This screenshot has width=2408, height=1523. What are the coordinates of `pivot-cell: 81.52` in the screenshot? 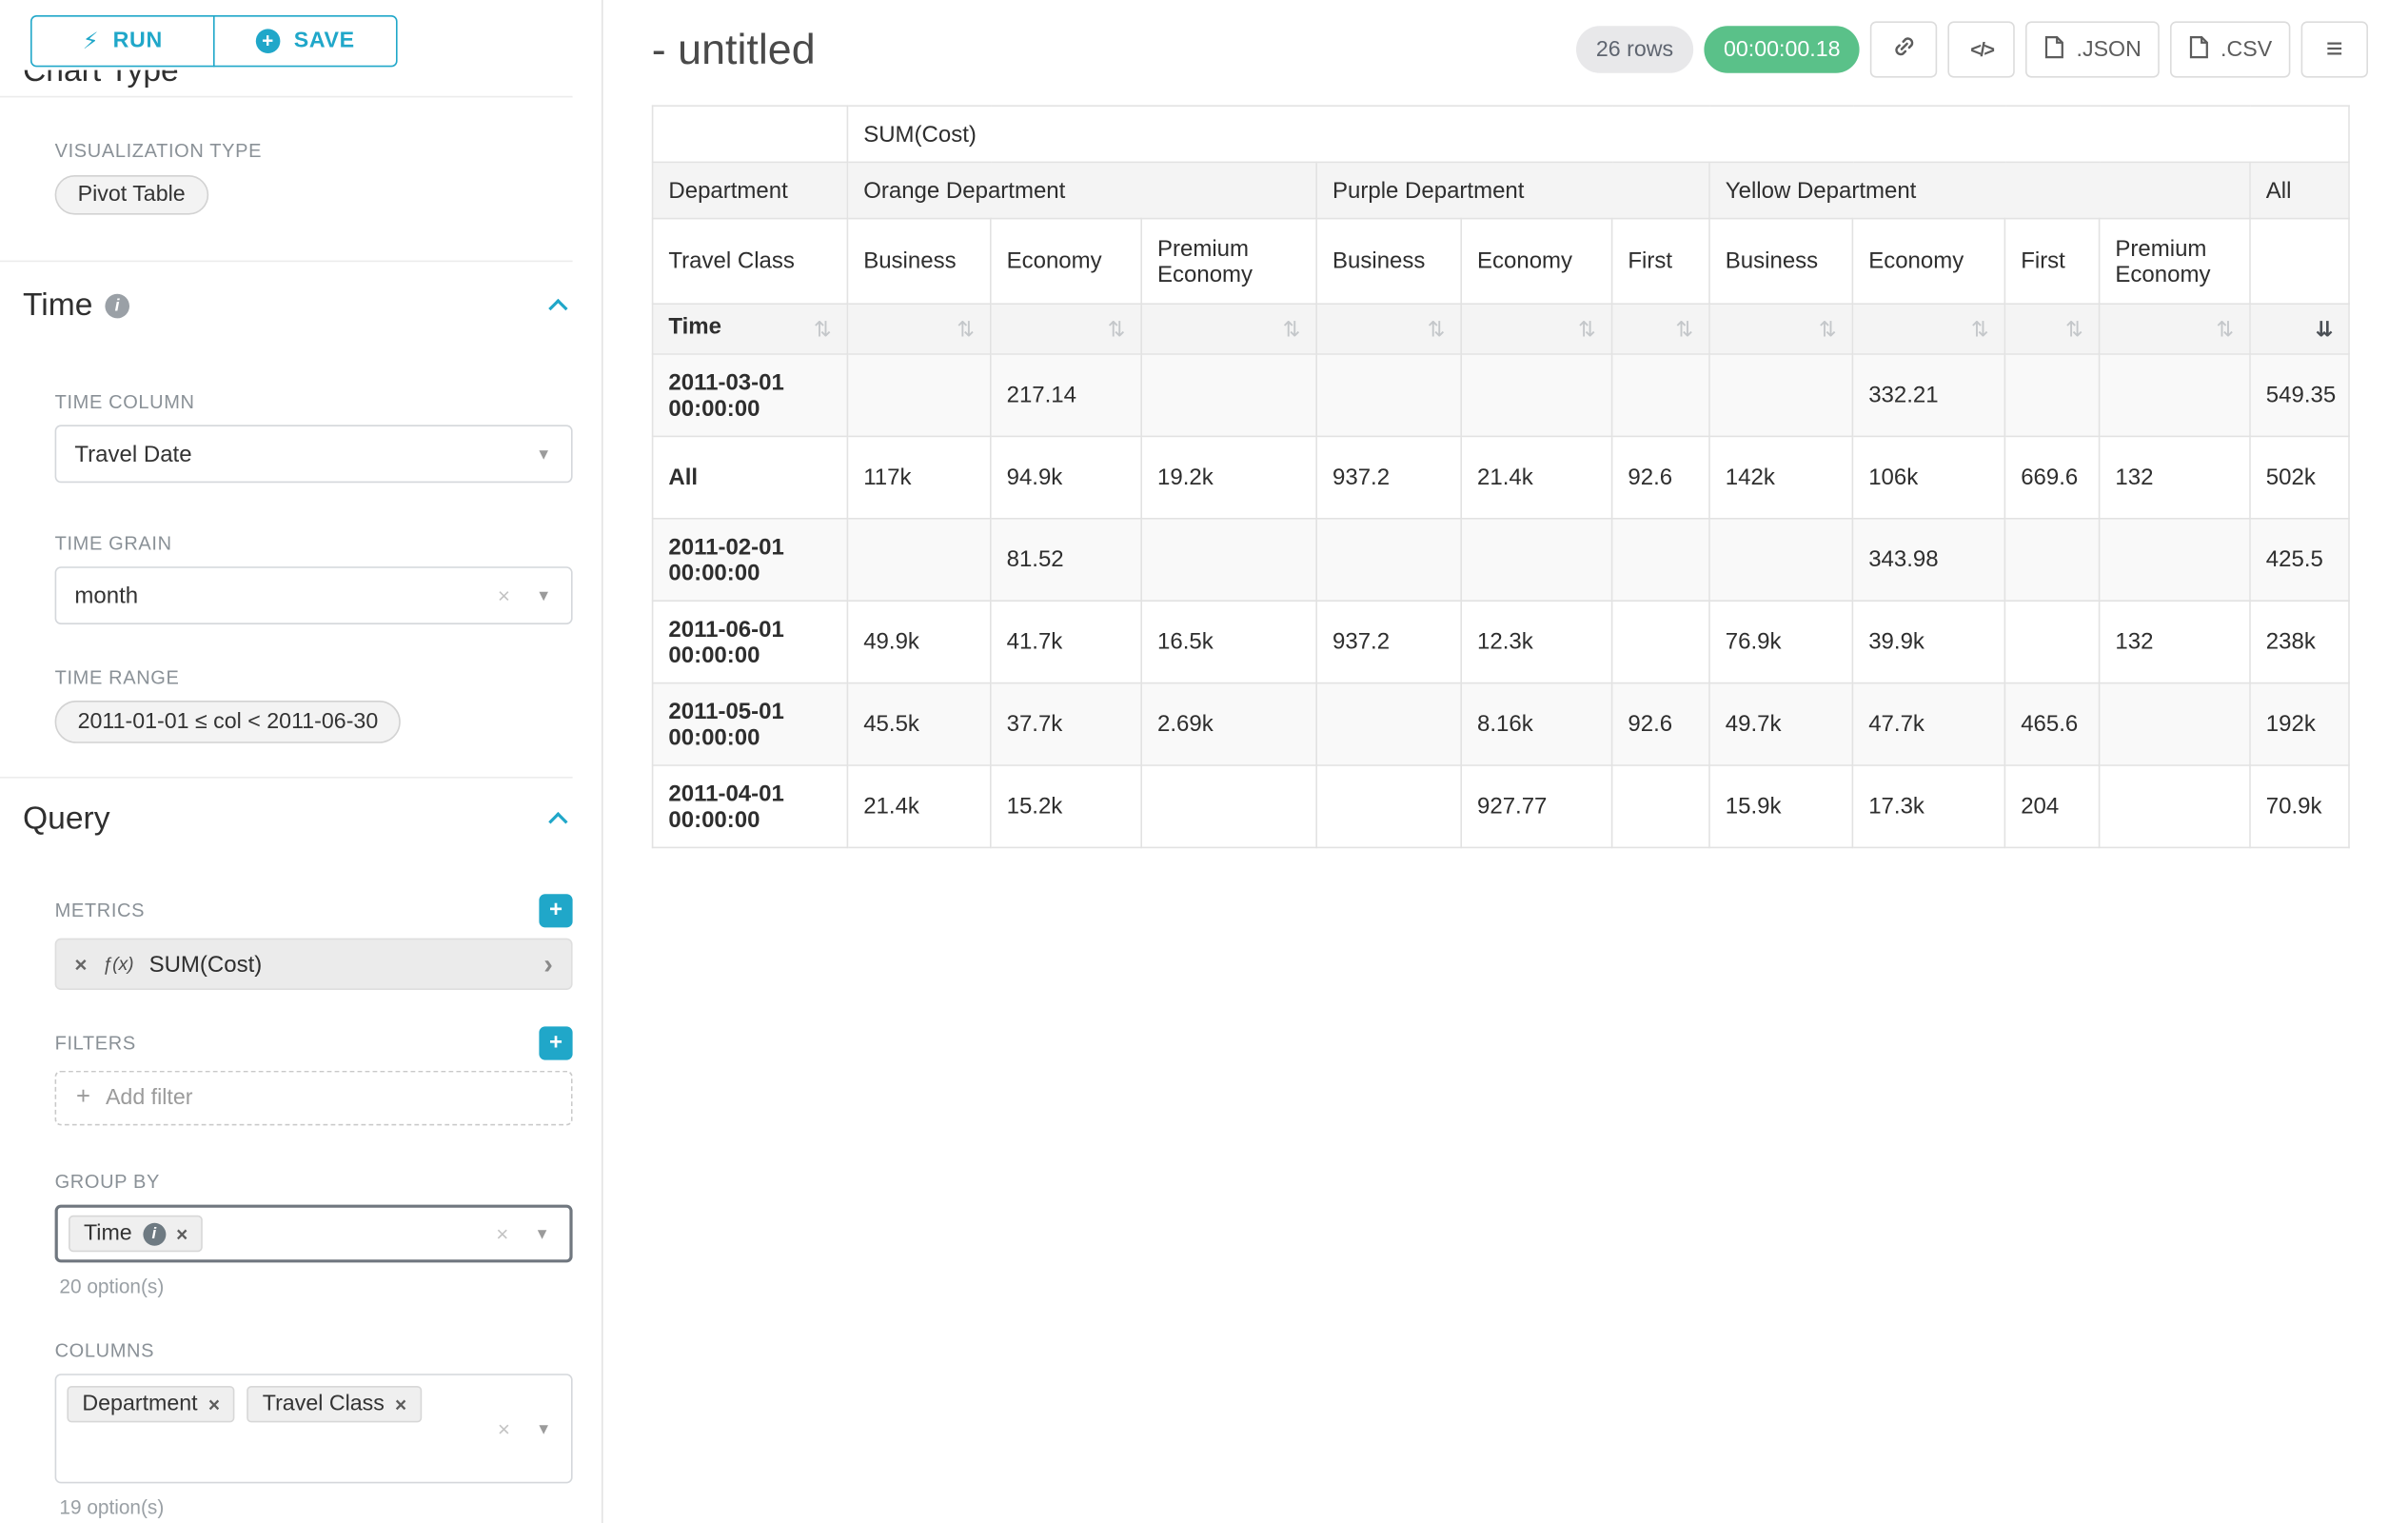 It's located at (1066, 560).